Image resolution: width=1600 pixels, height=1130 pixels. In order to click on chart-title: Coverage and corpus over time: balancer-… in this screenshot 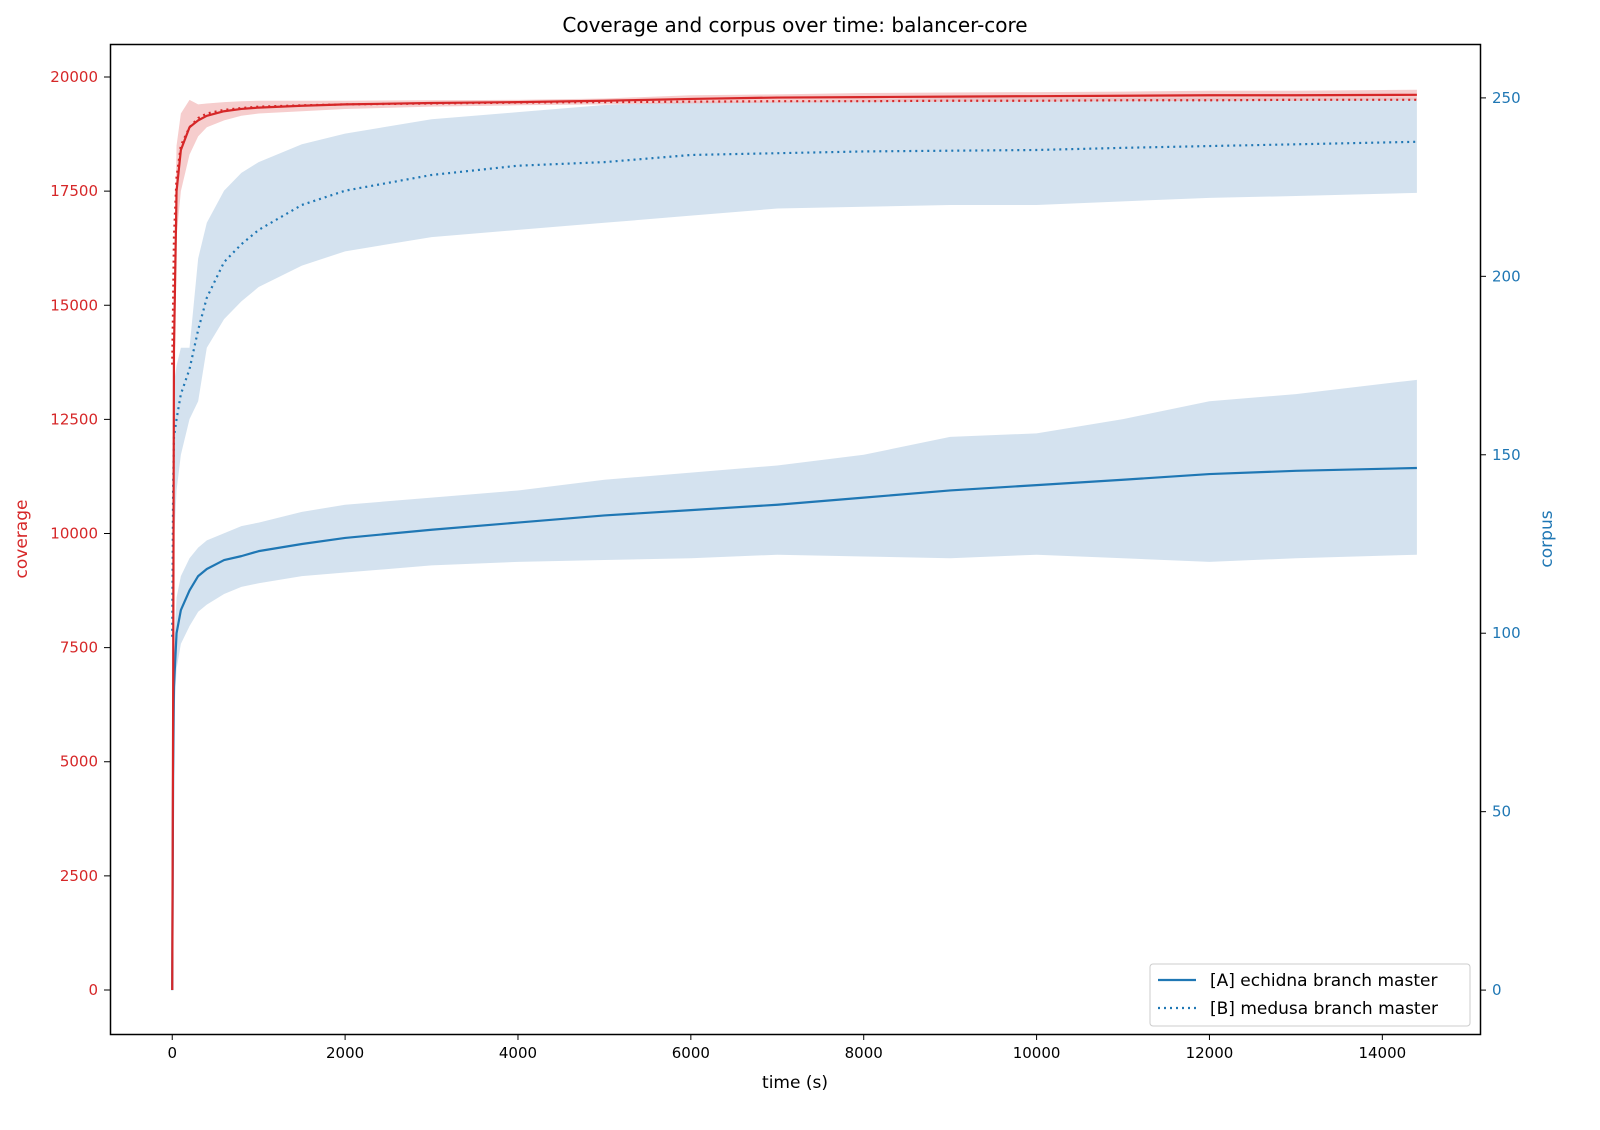, I will do `click(794, 25)`.